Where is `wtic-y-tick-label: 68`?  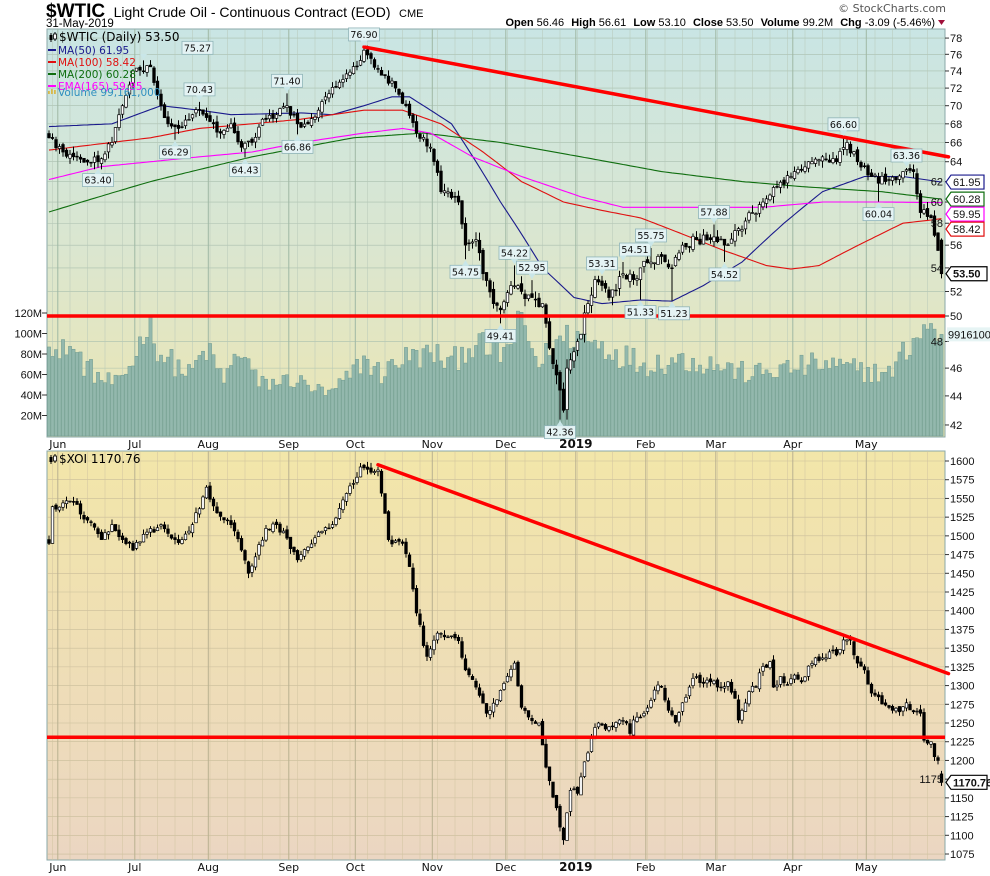
wtic-y-tick-label: 68 is located at coordinates (956, 125).